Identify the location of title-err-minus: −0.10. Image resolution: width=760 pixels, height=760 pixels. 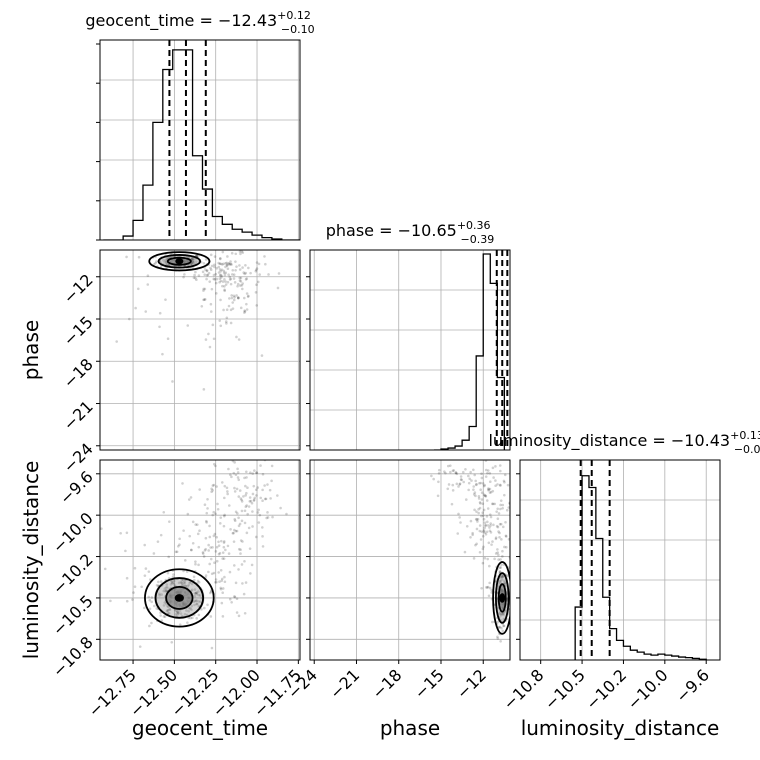
(298, 29).